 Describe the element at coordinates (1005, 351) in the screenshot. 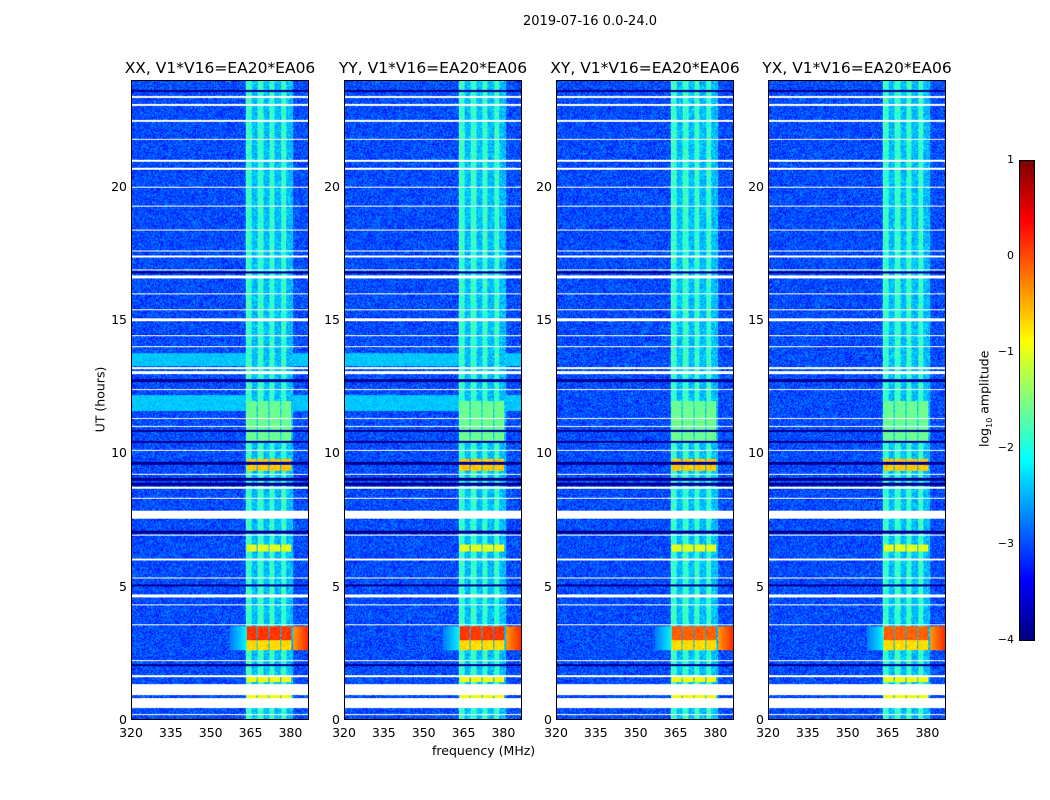

I see `colorbar-tick-label: −1` at that location.